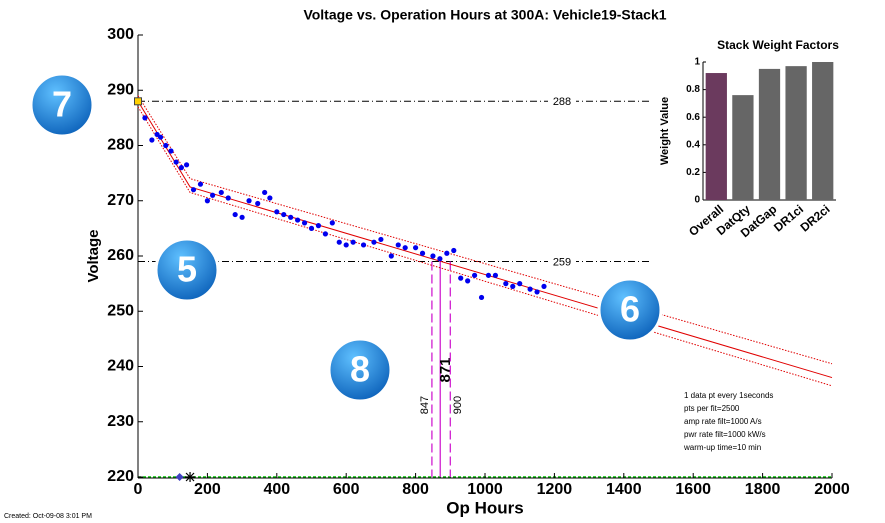 This screenshot has height=523, width=885. I want to click on x-tick-label: 1400, so click(624, 489).